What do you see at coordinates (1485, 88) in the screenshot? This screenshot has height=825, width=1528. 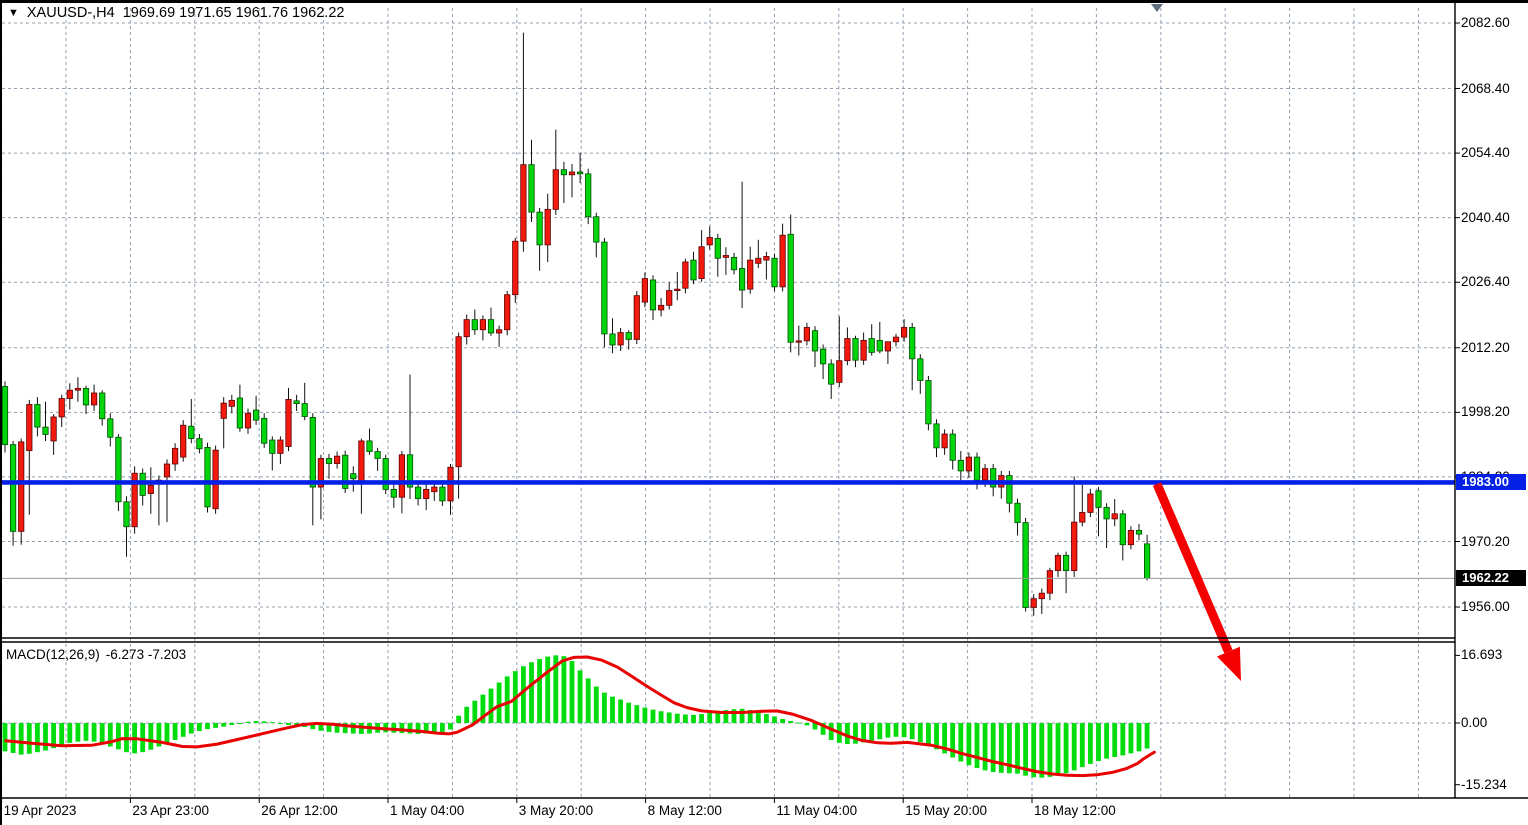 I see `price-axis-label: 2068.40` at bounding box center [1485, 88].